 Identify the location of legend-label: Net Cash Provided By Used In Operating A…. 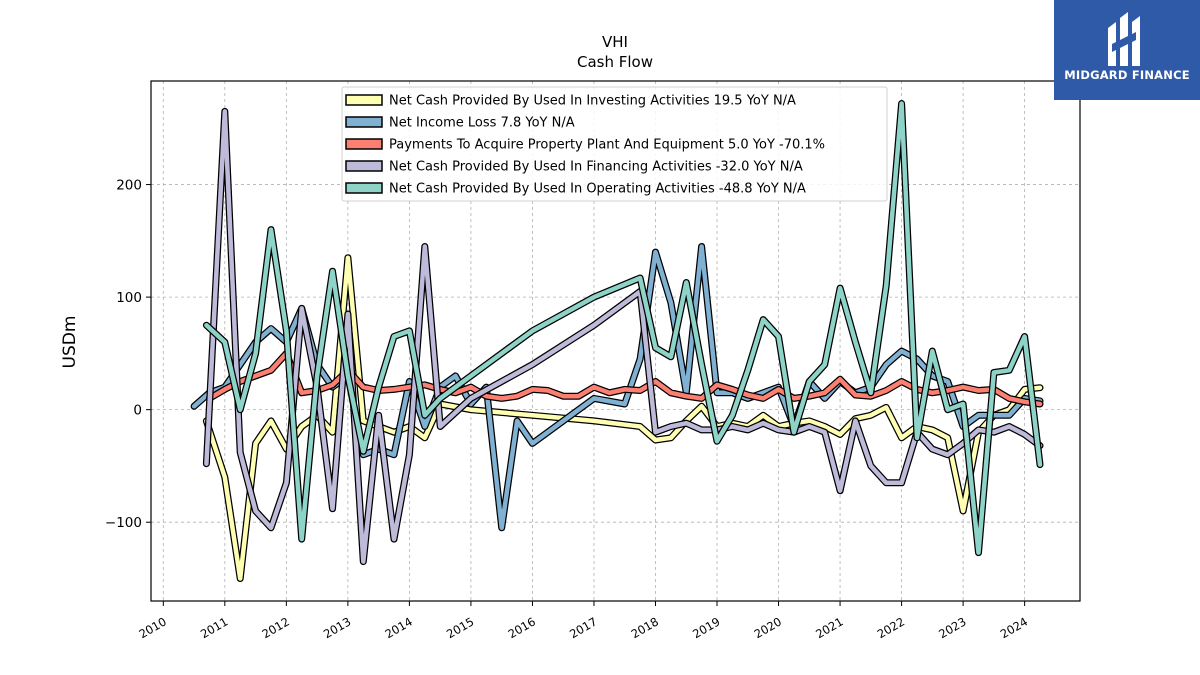
(597, 189).